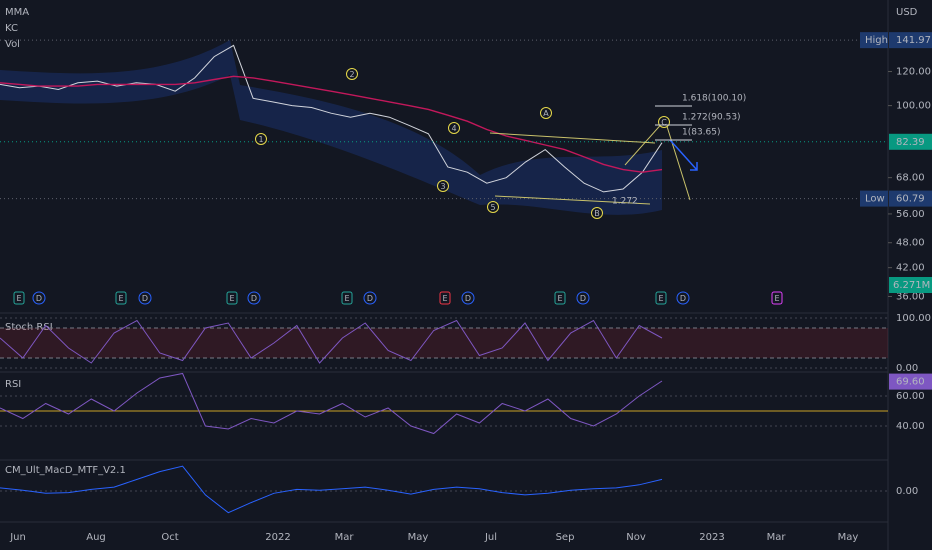  Describe the element at coordinates (910, 178) in the screenshot. I see `y-tick-label: 68.00` at that location.